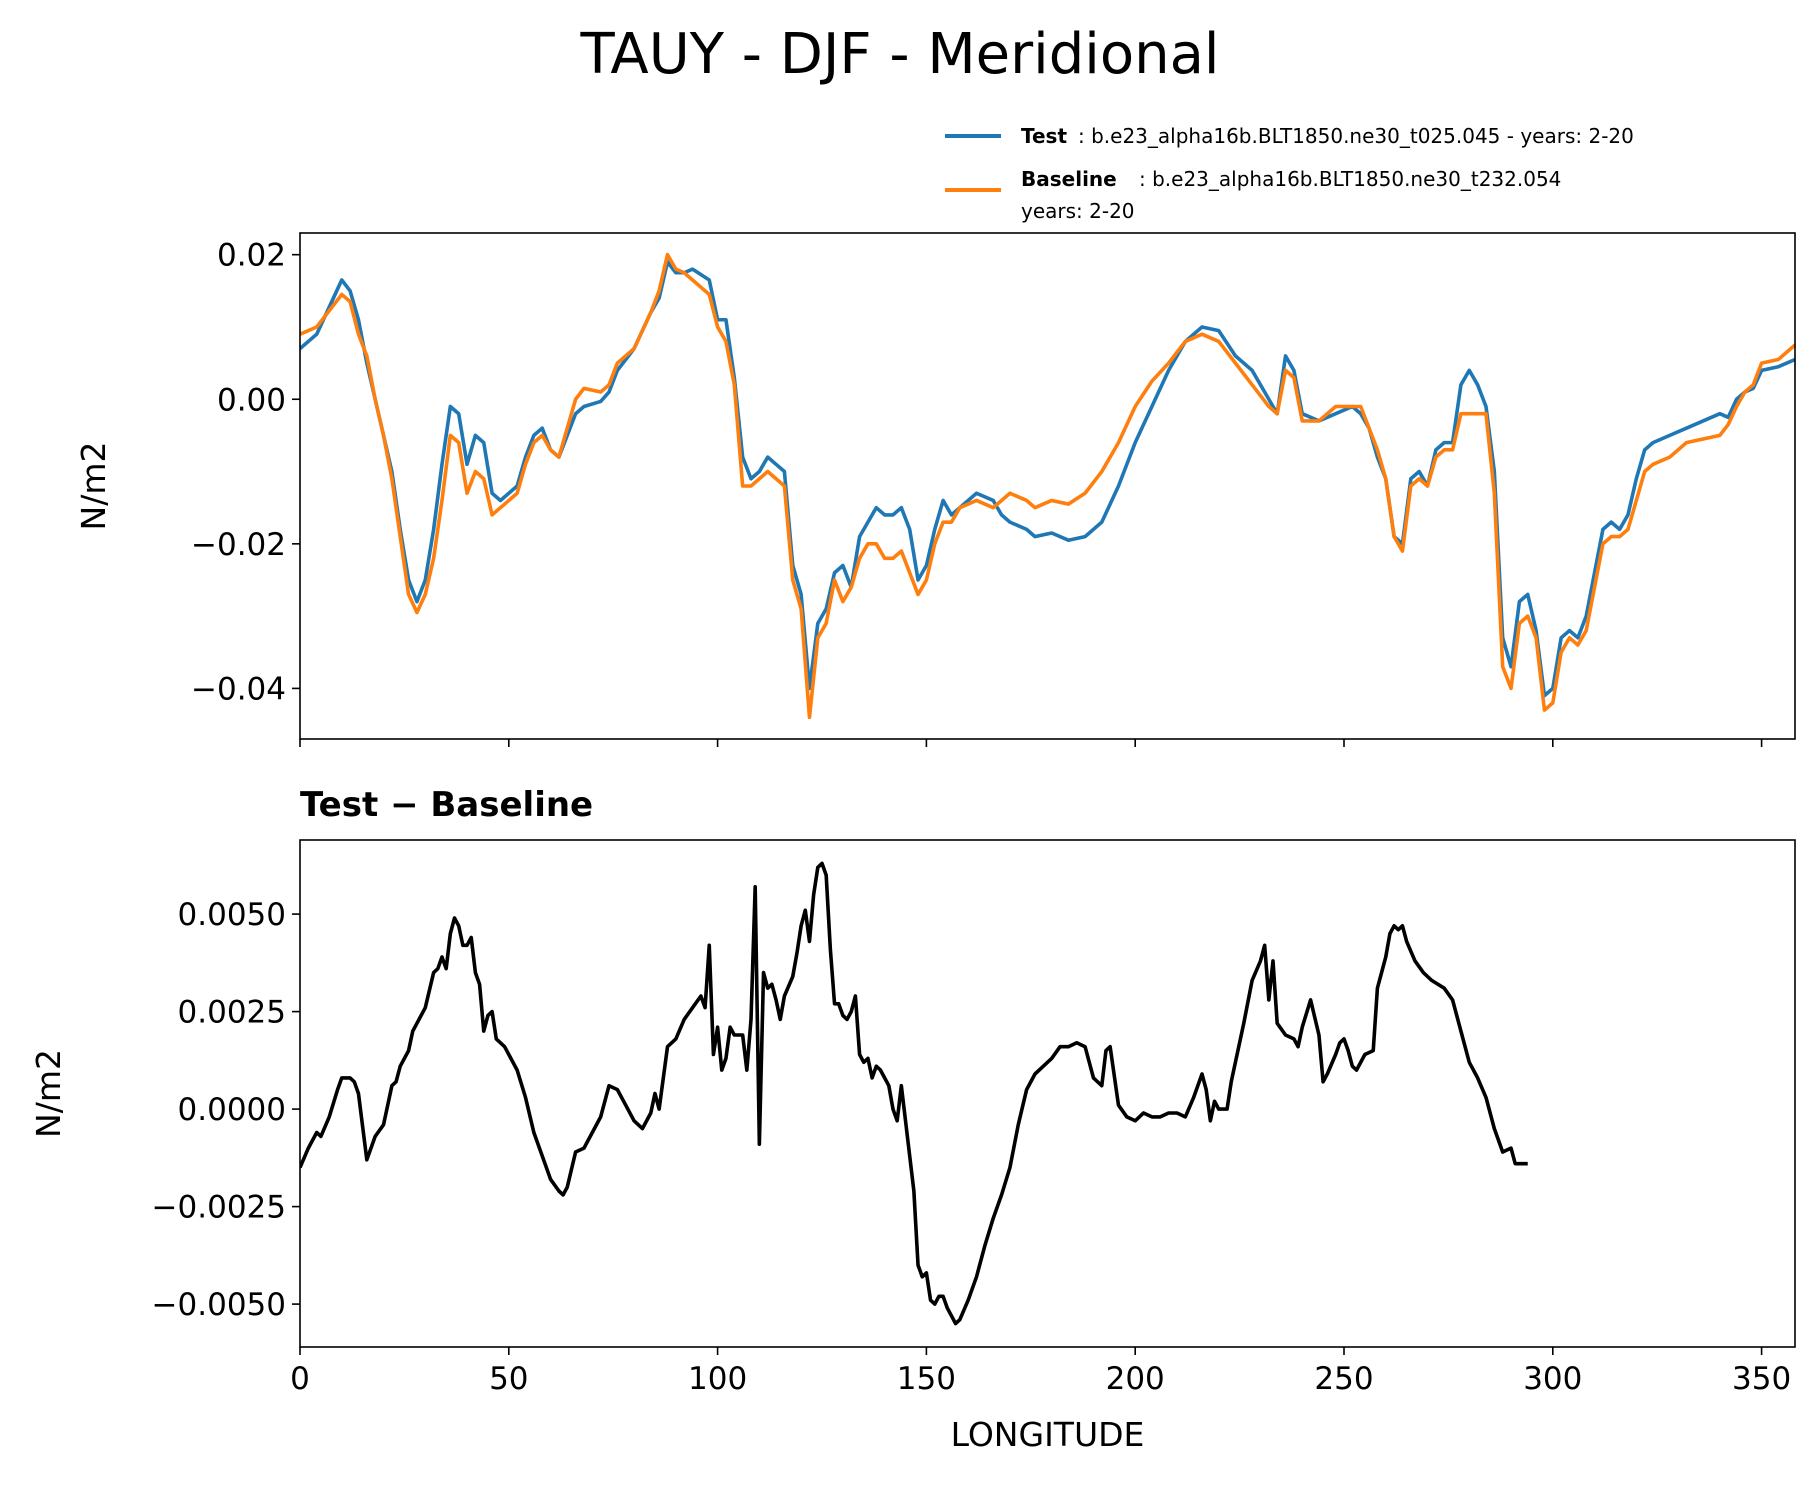 The height and width of the screenshot is (1496, 1817). Describe the element at coordinates (251, 256) in the screenshot. I see `top-ytick-label: 0.02` at that location.